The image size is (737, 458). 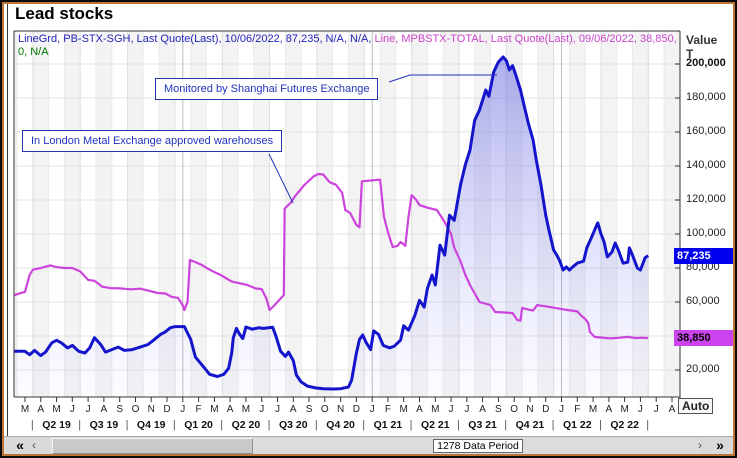 What do you see at coordinates (704, 338) in the screenshot?
I see `last-value-badge-lme: 38,850` at bounding box center [704, 338].